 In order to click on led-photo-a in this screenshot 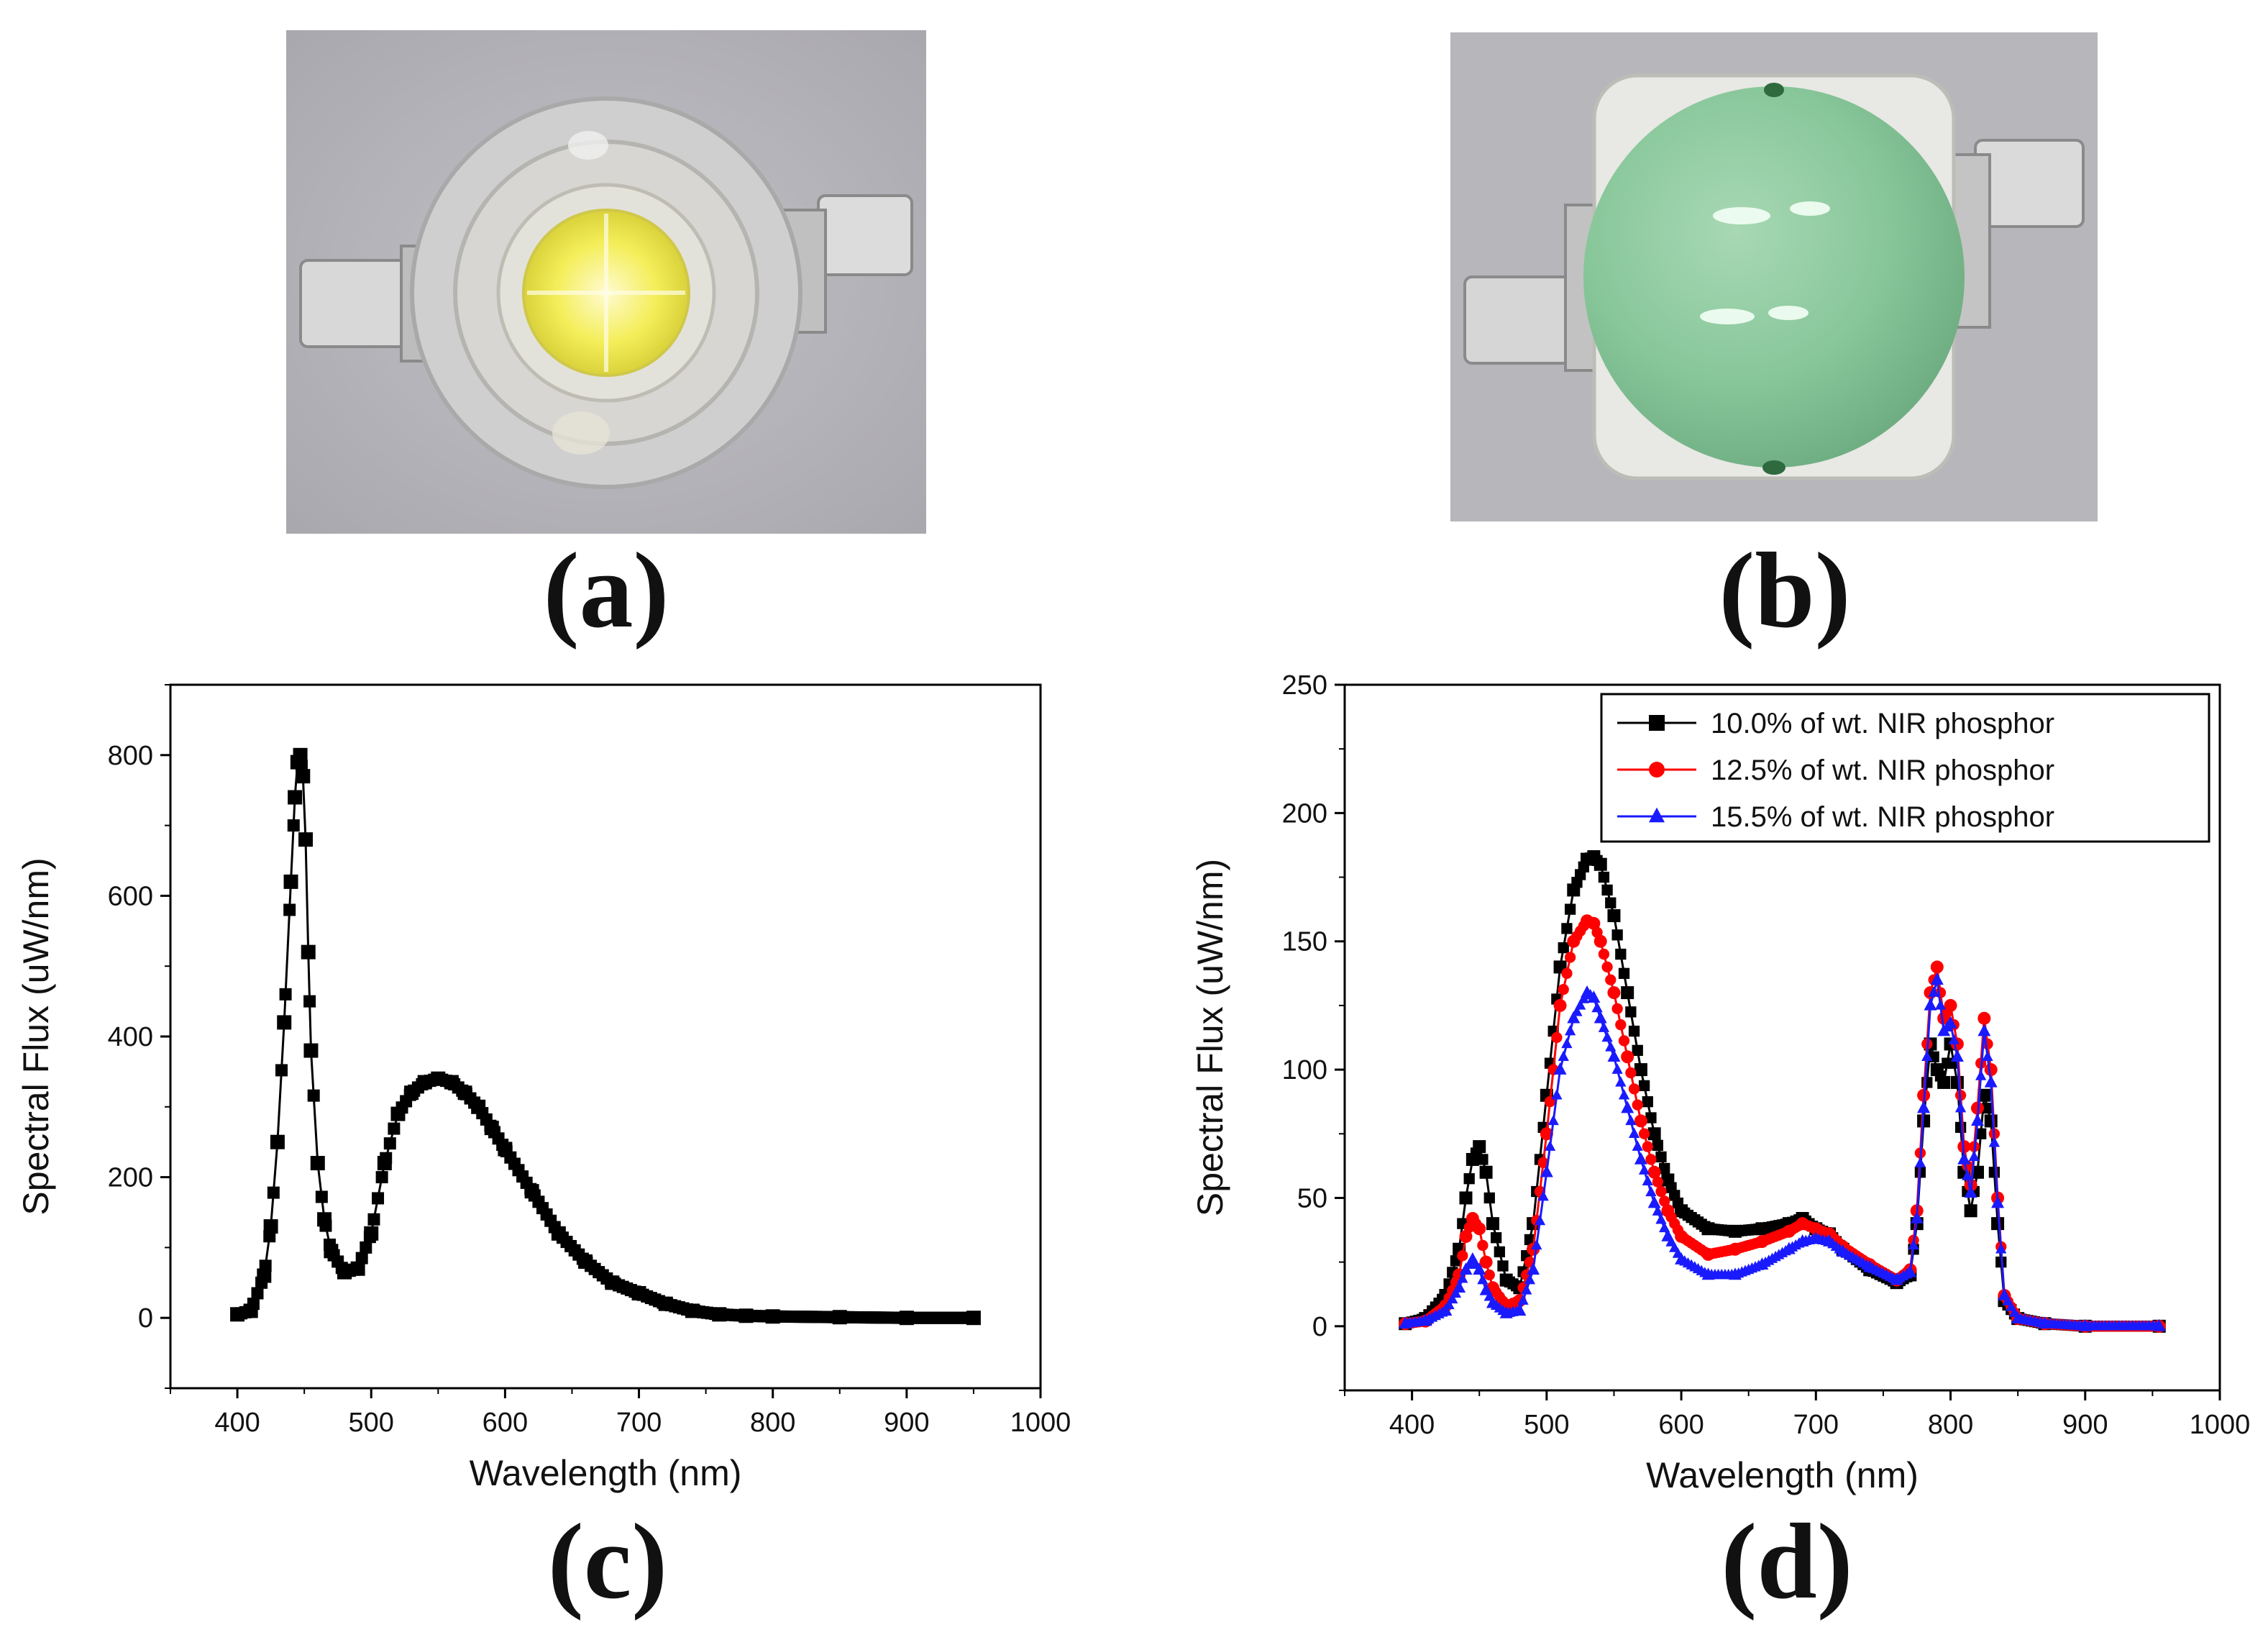, I will do `click(606, 282)`.